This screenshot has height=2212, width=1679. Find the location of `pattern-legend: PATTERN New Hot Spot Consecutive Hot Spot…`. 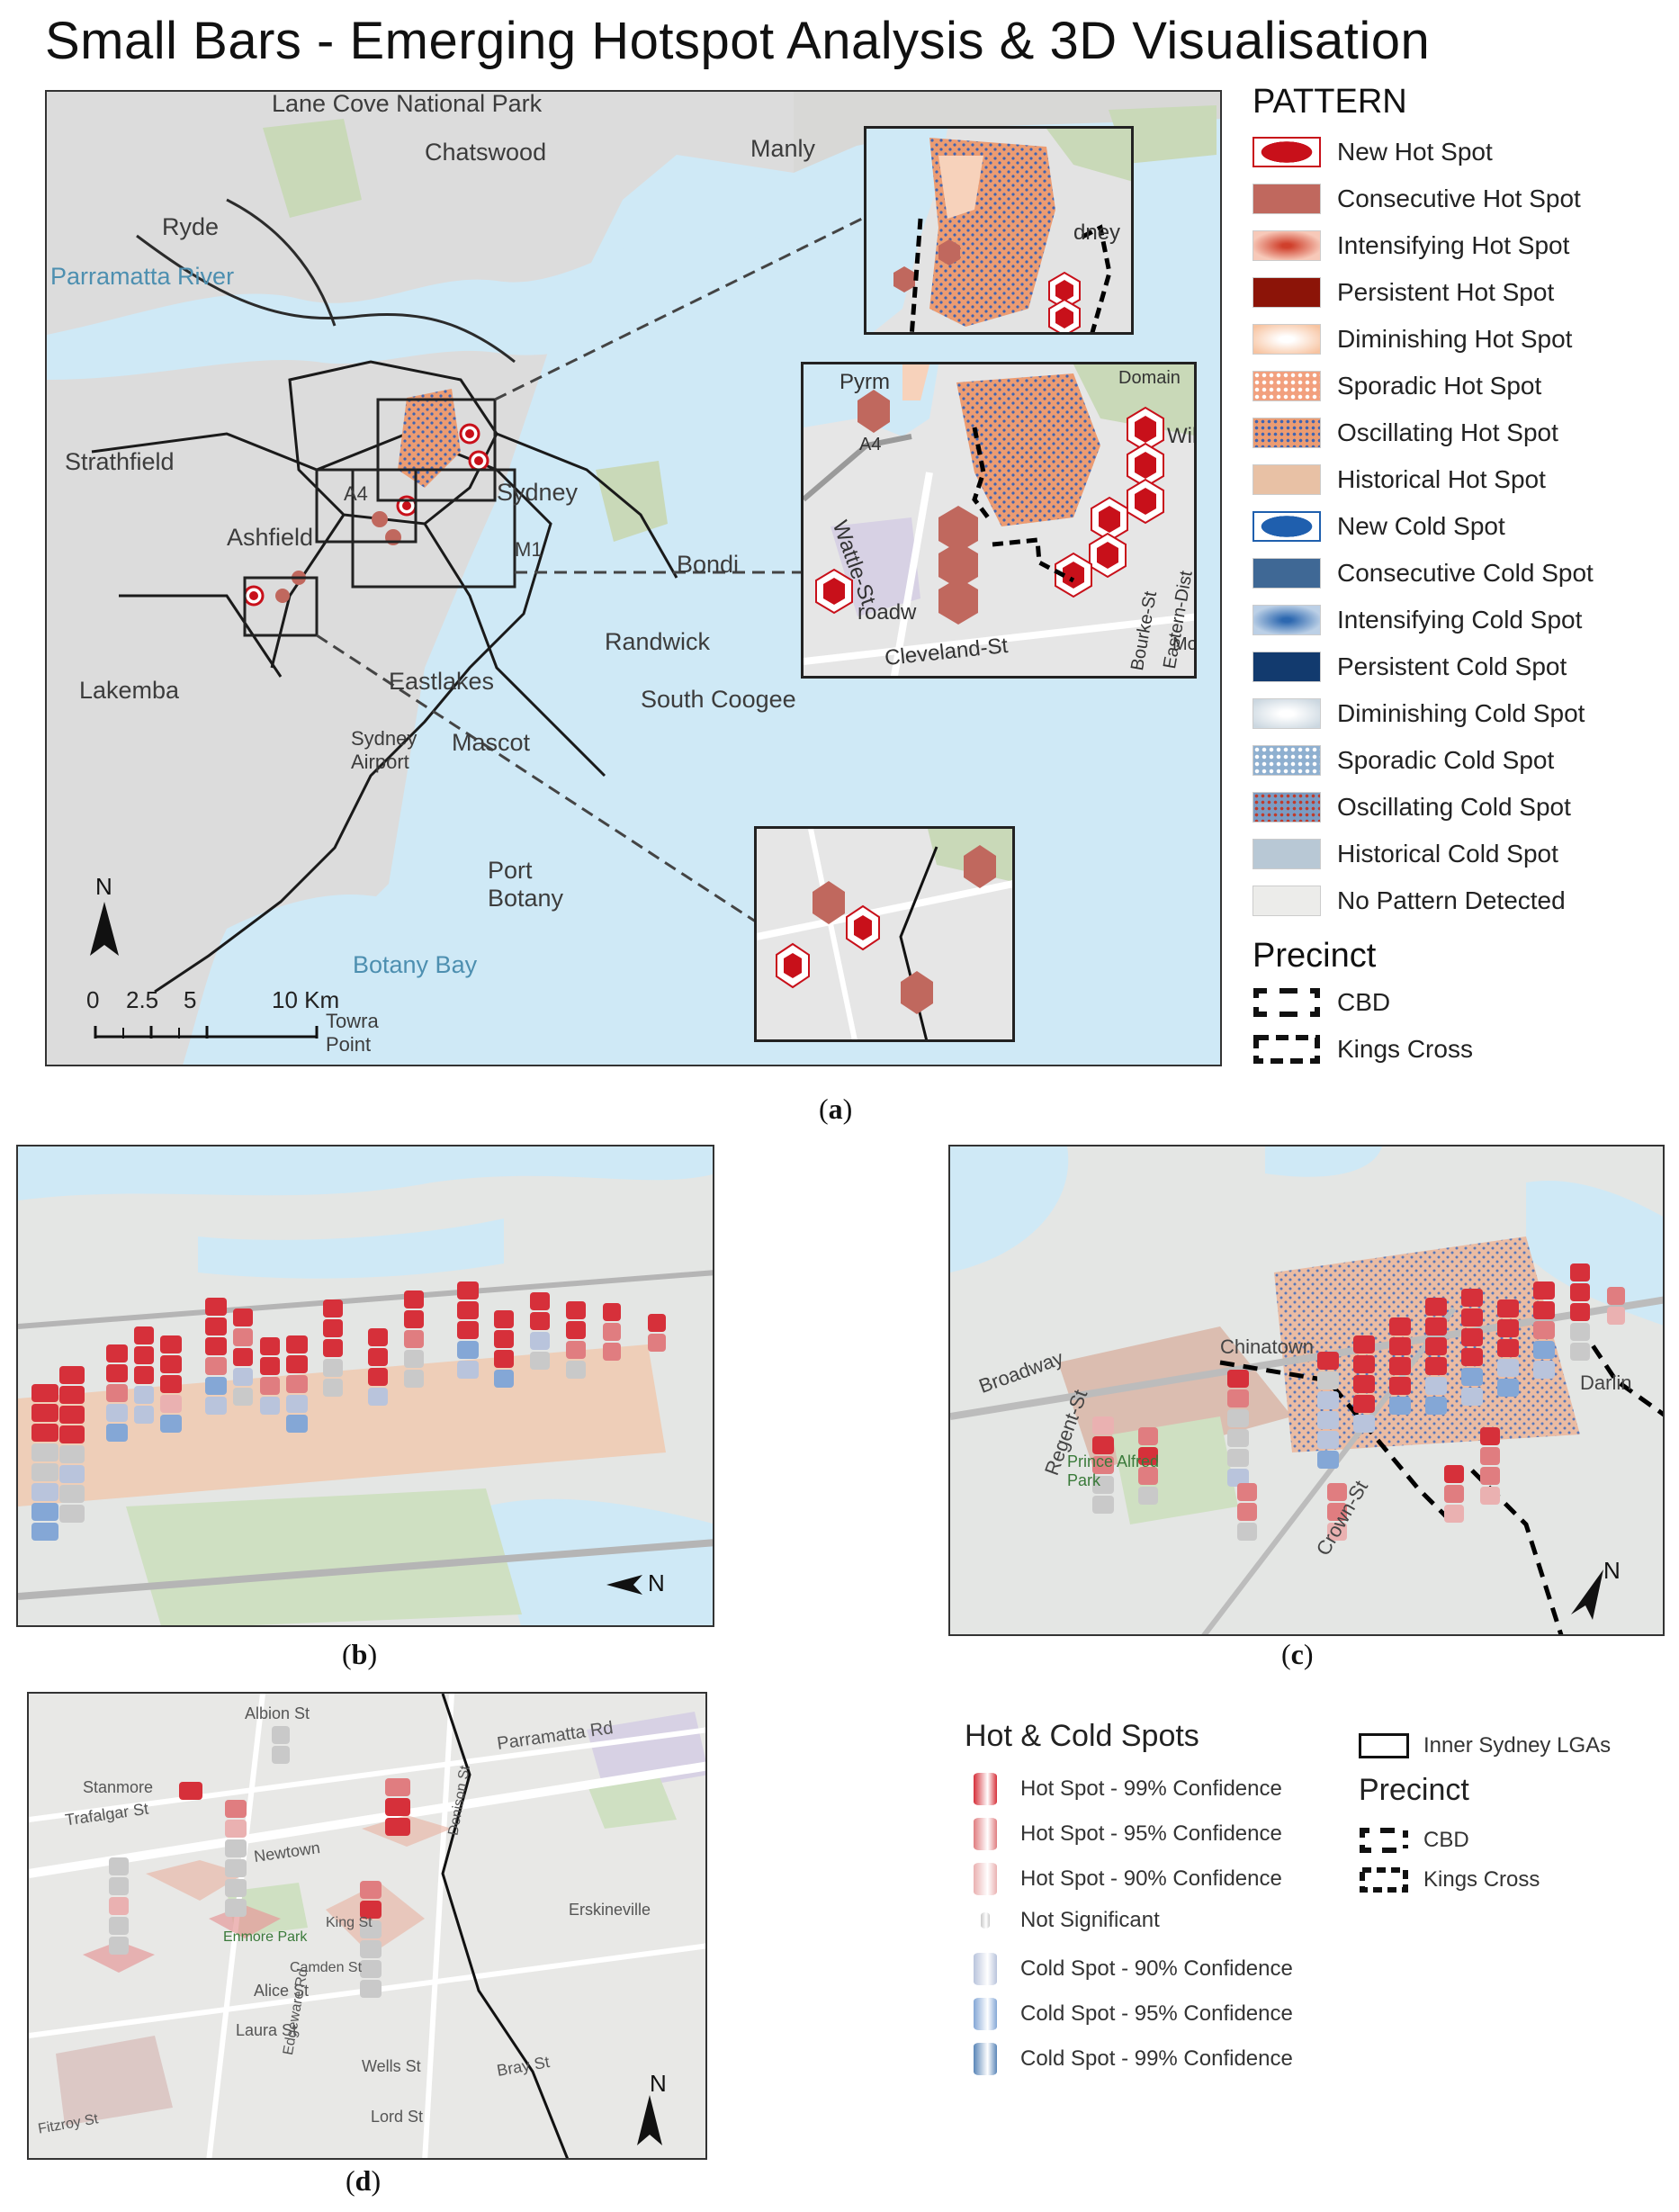

pattern-legend: PATTERN New Hot Spot Consecutive Hot Spot… is located at coordinates (1459, 578).